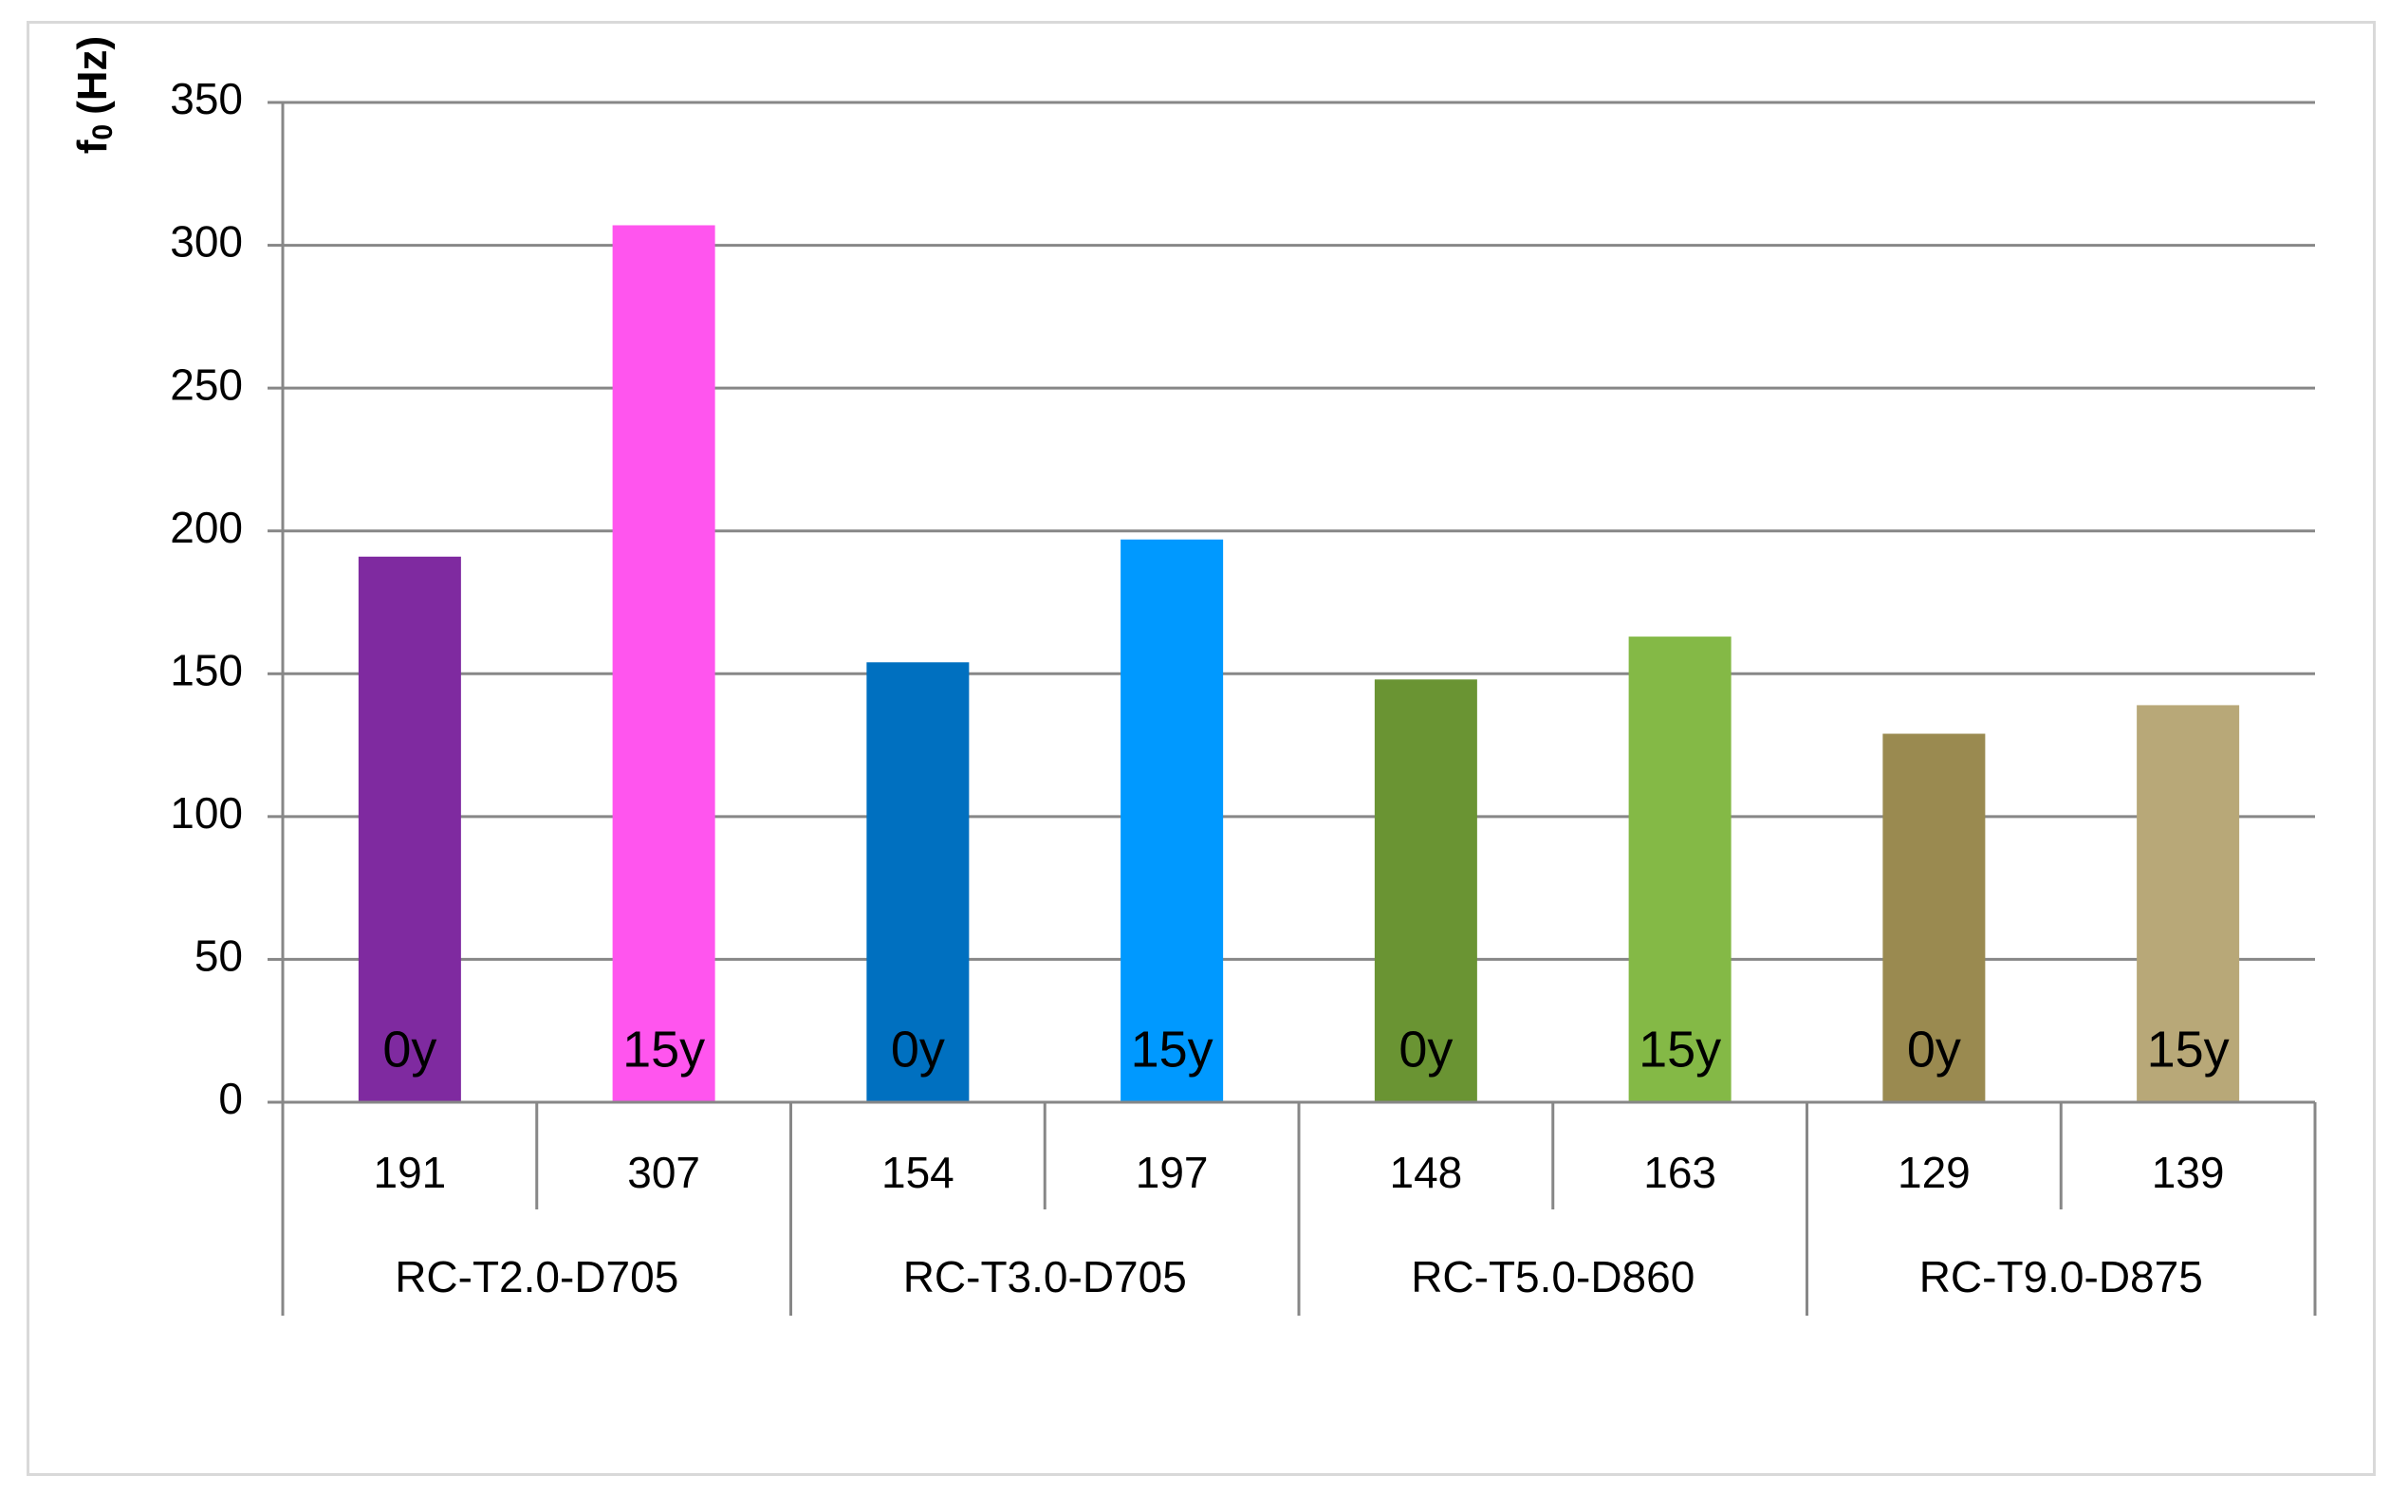 The image size is (2408, 1512). What do you see at coordinates (1172, 1172) in the screenshot?
I see `x-category-label: 197` at bounding box center [1172, 1172].